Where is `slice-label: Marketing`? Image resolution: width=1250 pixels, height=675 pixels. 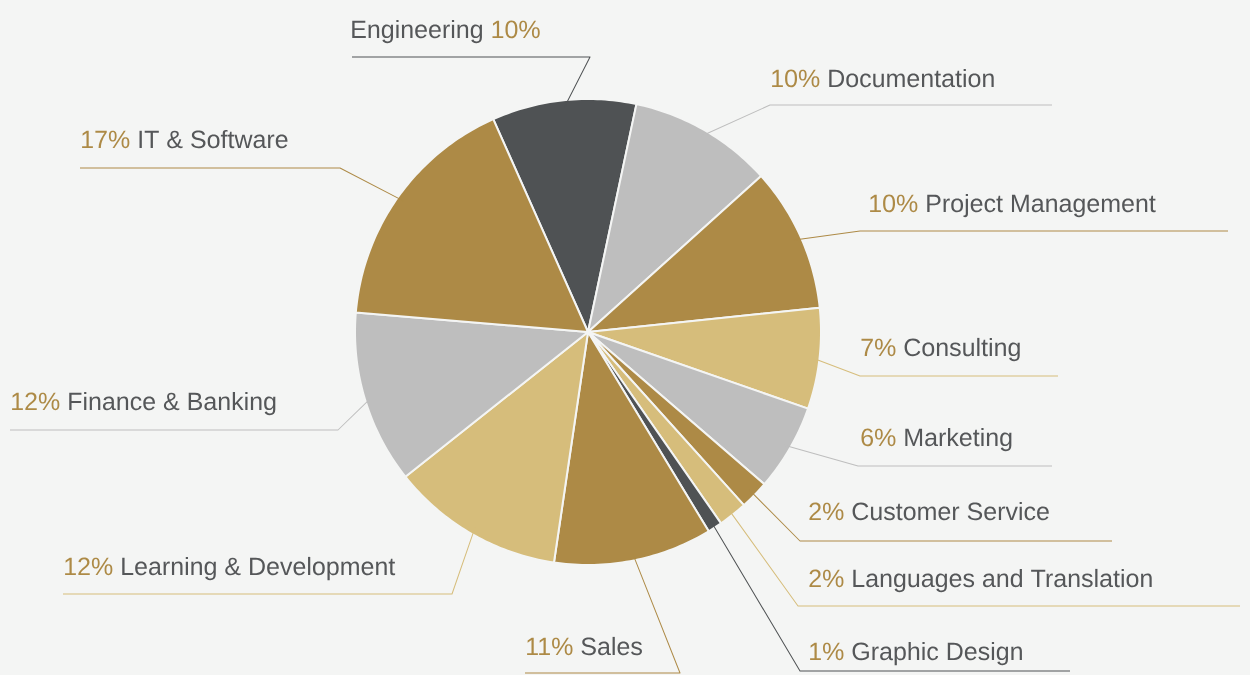 slice-label: Marketing is located at coordinates (958, 439).